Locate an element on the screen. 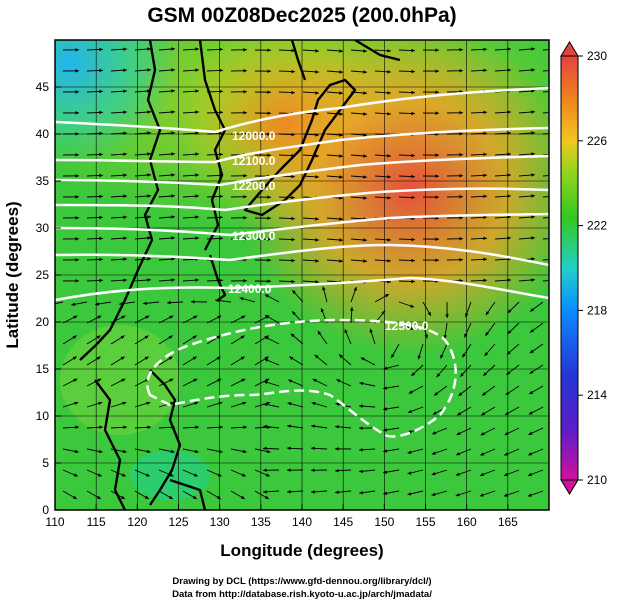 The image size is (619, 605). x-axis-label: Longitude (degrees) is located at coordinates (301, 550).